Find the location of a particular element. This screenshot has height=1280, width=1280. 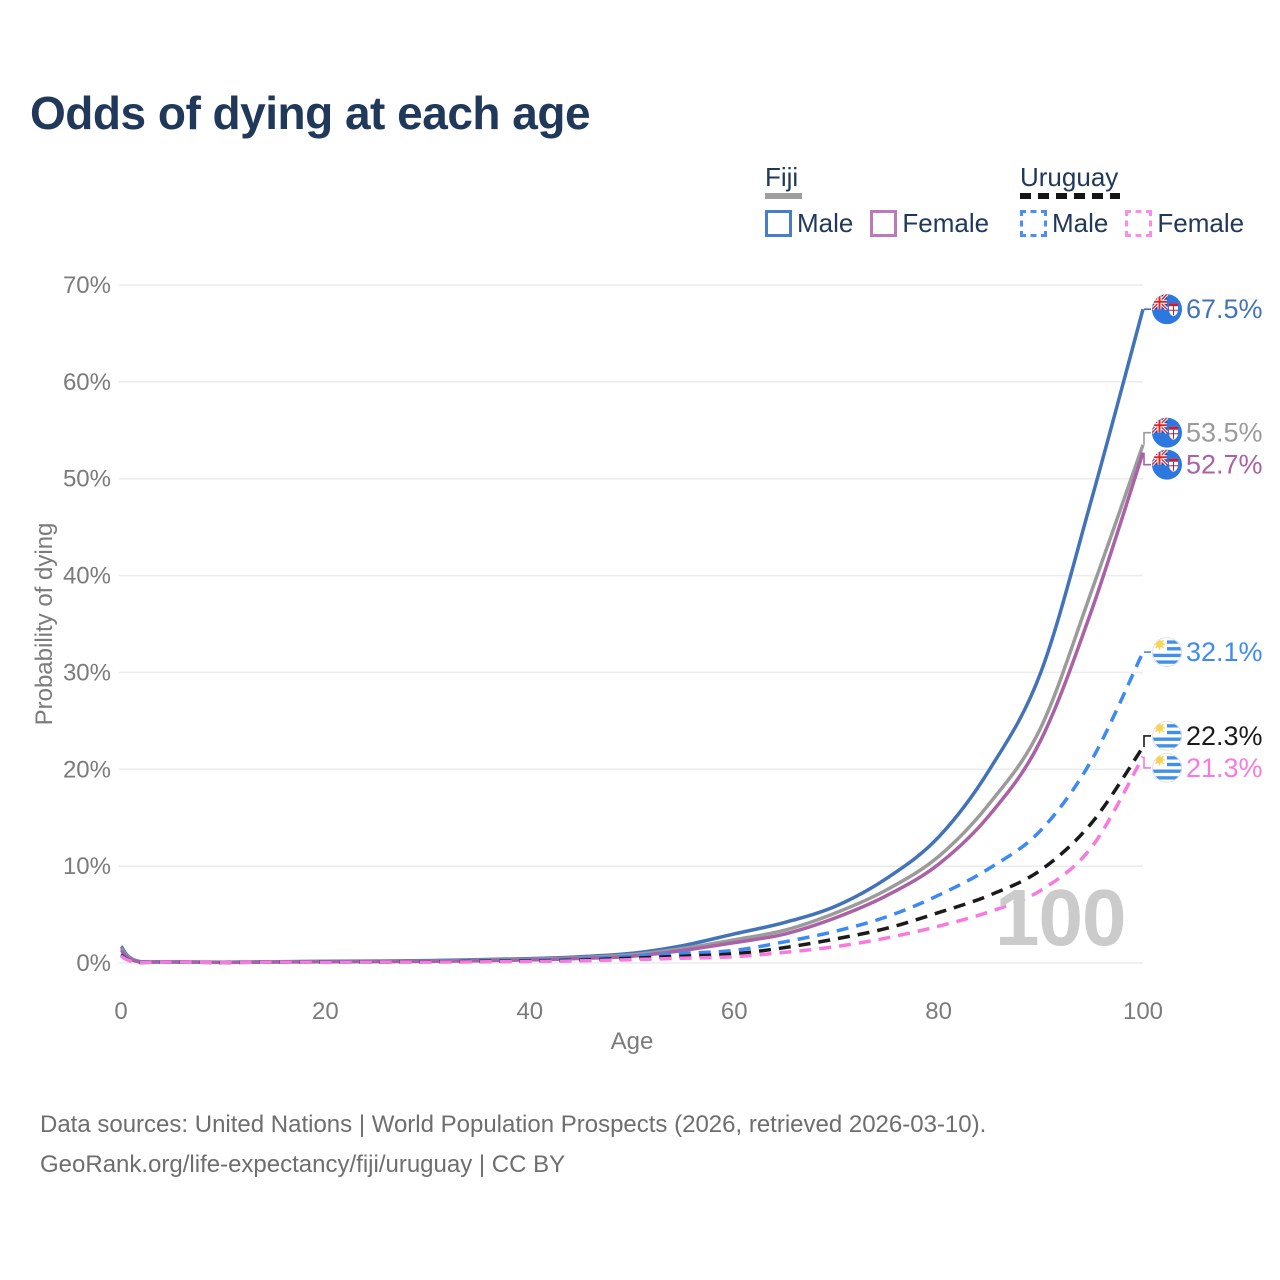

end-label-value: 53.5% is located at coordinates (1224, 433).